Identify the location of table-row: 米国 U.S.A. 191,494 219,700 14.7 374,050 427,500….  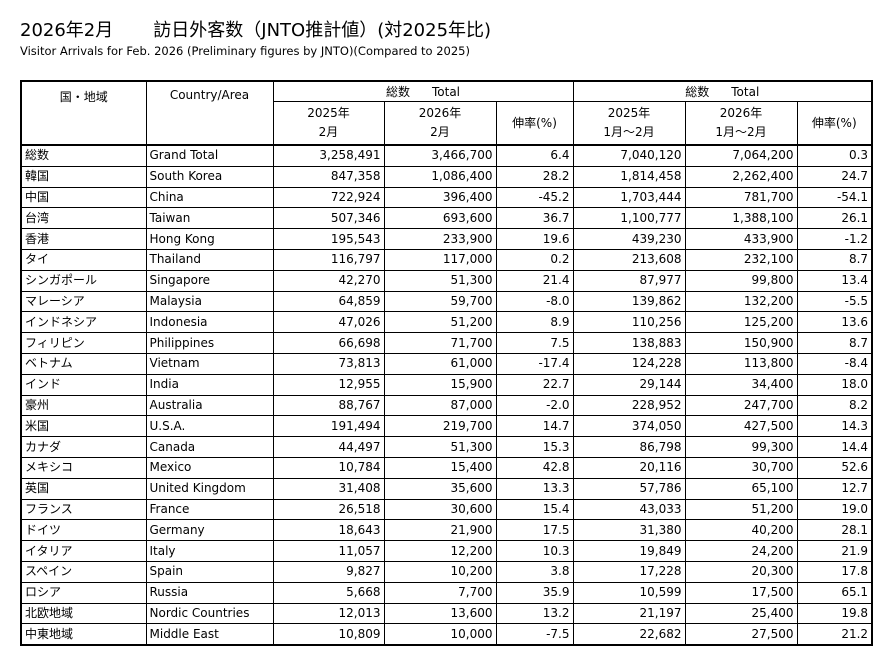
(446, 426).